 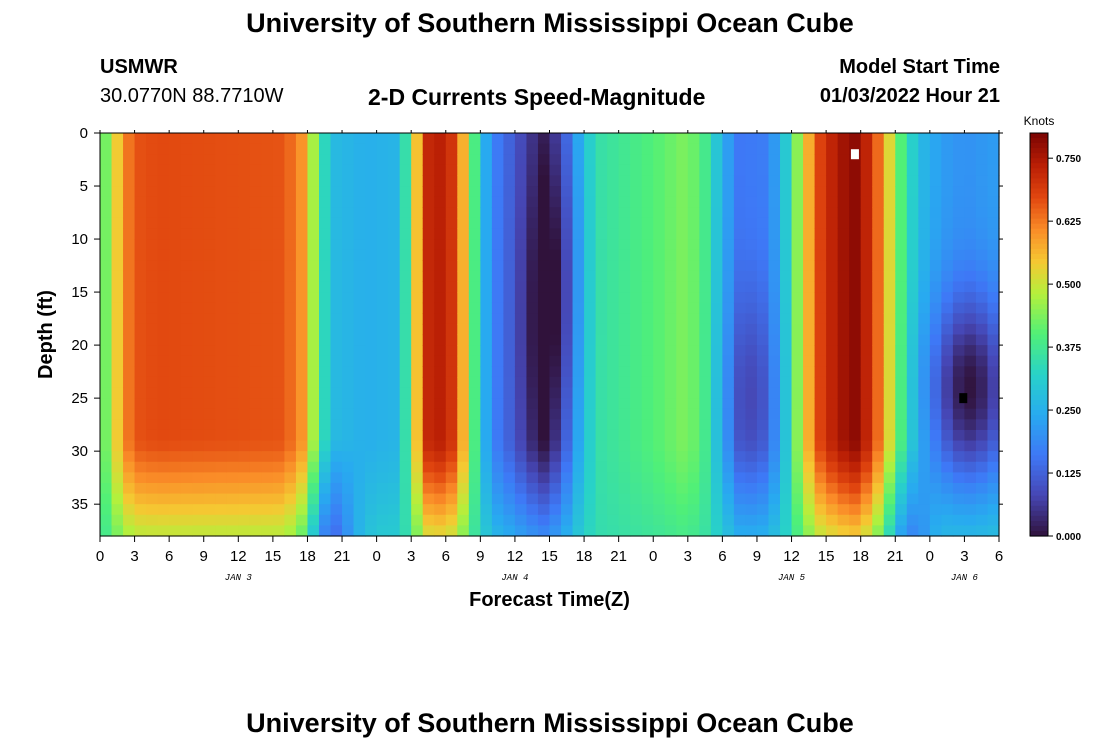 I want to click on x-tick-label: 12, so click(x=238, y=556).